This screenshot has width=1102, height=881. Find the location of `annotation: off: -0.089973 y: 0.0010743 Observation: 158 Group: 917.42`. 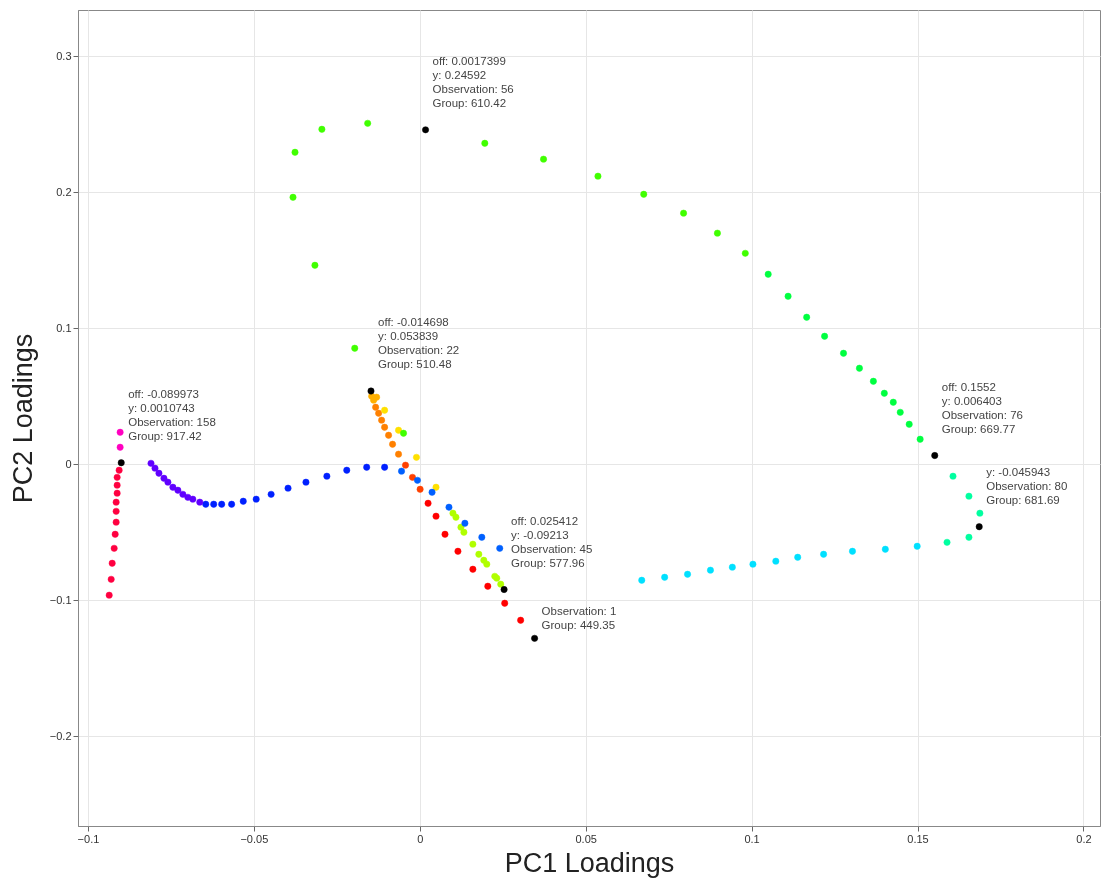

annotation: off: -0.089973 y: 0.0010743 Observation: 158 Group: 917.42 is located at coordinates (172, 414).